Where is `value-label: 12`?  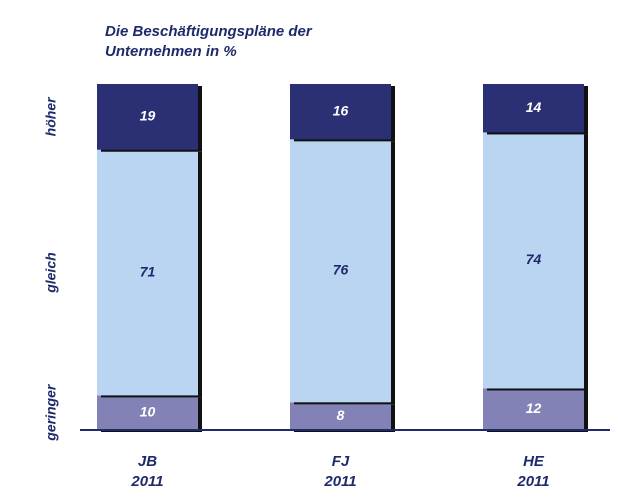
value-label: 12 is located at coordinates (534, 408).